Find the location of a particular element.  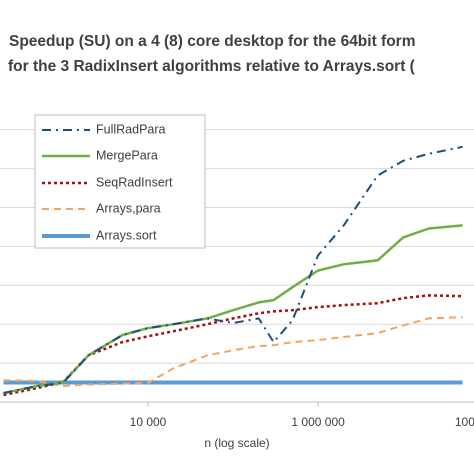

legend-label: Arrays.sort is located at coordinates (126, 235).